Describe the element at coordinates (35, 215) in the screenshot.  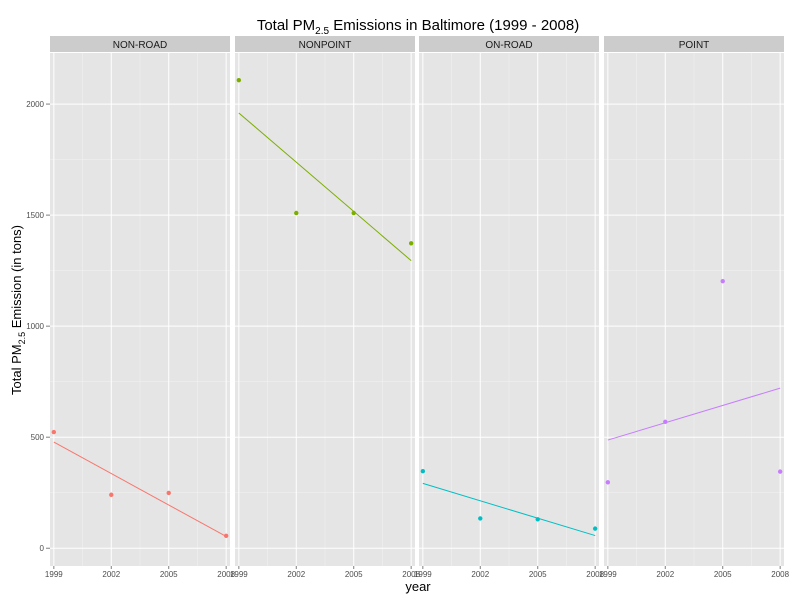
I see `y-tick-label: 1500` at that location.